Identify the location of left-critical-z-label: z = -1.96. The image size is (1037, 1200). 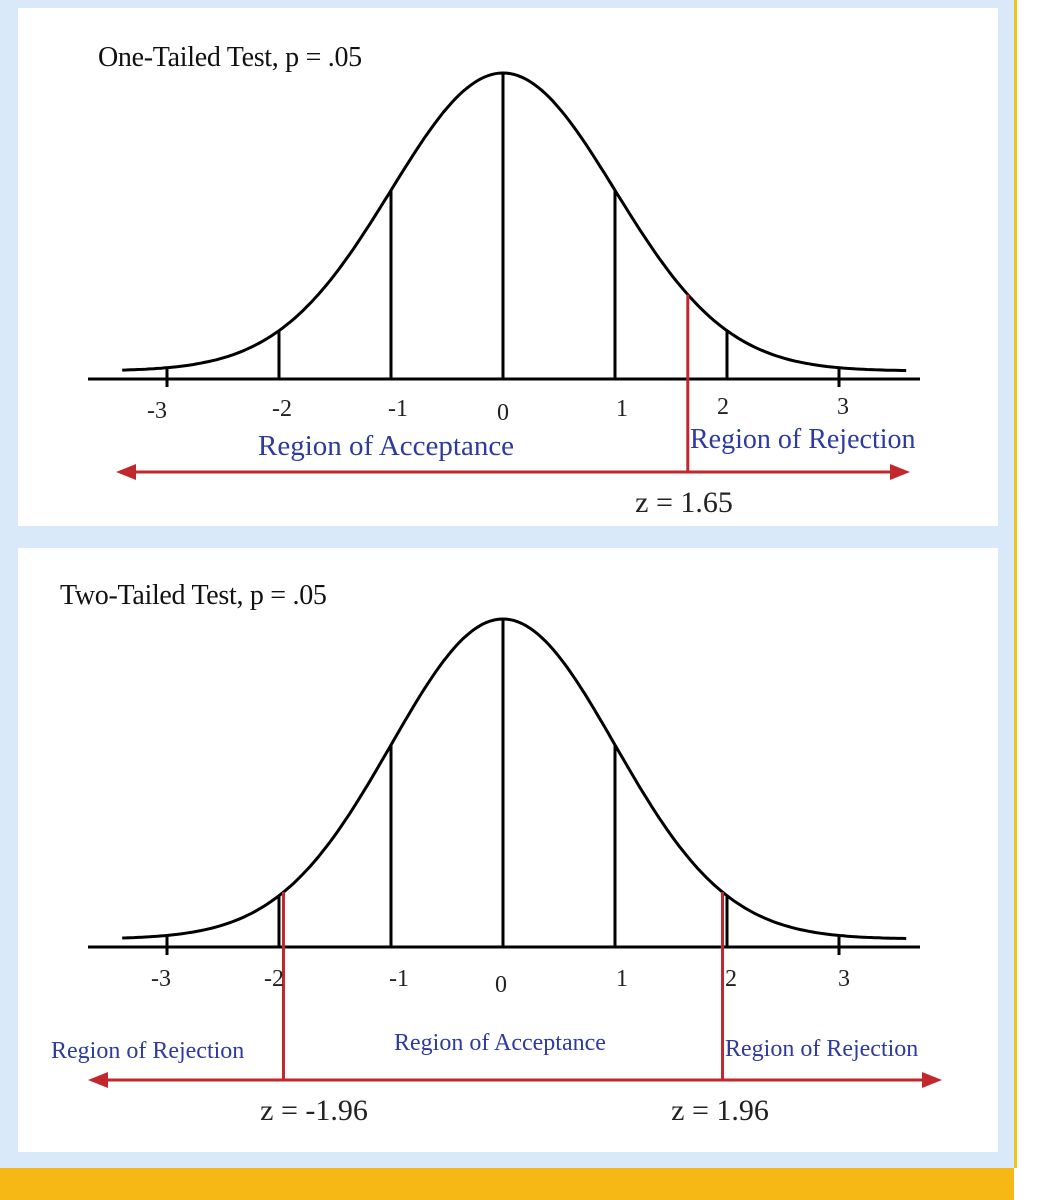
(314, 1110).